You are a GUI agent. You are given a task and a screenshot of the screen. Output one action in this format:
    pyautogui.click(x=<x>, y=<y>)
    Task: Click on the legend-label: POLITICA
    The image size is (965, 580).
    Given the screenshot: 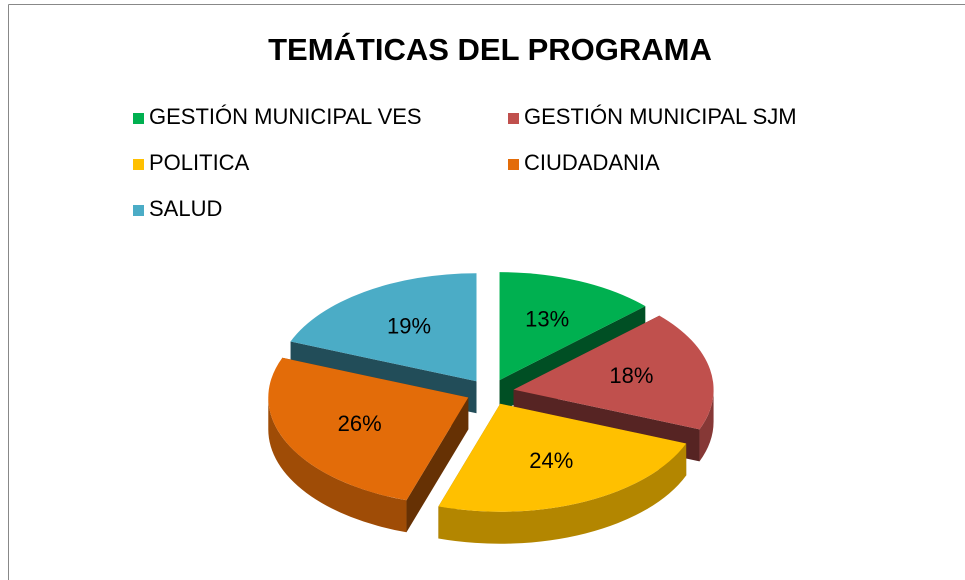 What is the action you would take?
    pyautogui.click(x=199, y=162)
    